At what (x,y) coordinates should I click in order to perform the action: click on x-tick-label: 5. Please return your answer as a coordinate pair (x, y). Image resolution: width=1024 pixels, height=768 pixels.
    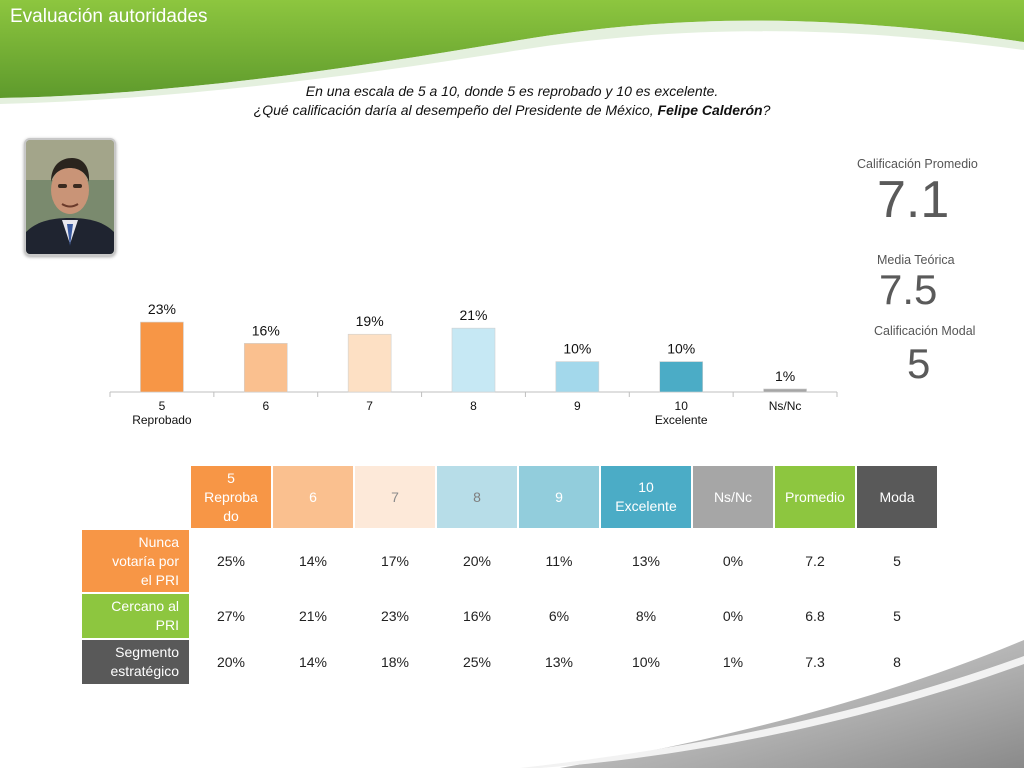
    Looking at the image, I should click on (162, 406).